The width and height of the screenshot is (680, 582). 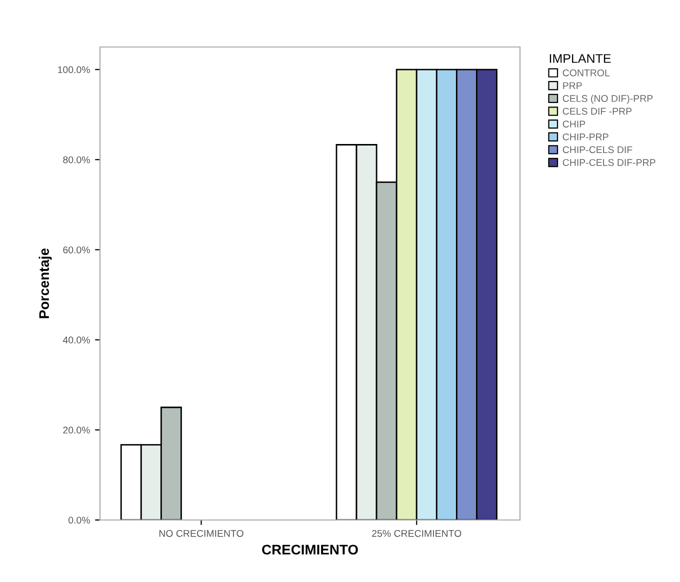 I want to click on y-tick-label: 40.0%, so click(x=76, y=340).